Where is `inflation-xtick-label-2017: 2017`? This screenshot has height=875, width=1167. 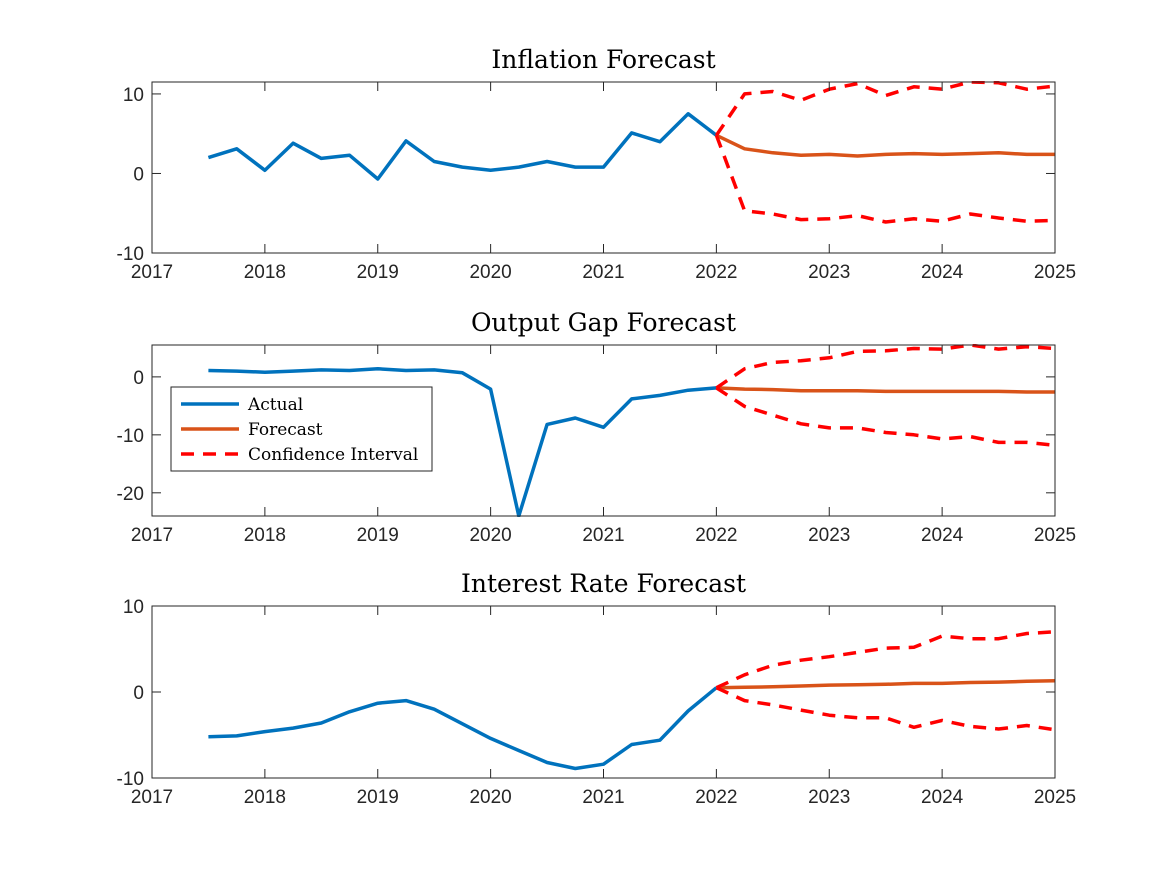
inflation-xtick-label-2017: 2017 is located at coordinates (152, 272).